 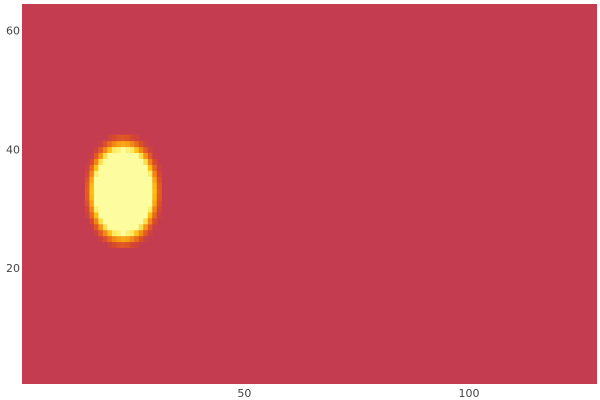 What do you see at coordinates (13, 31) in the screenshot?
I see `y-tick-label: 60` at bounding box center [13, 31].